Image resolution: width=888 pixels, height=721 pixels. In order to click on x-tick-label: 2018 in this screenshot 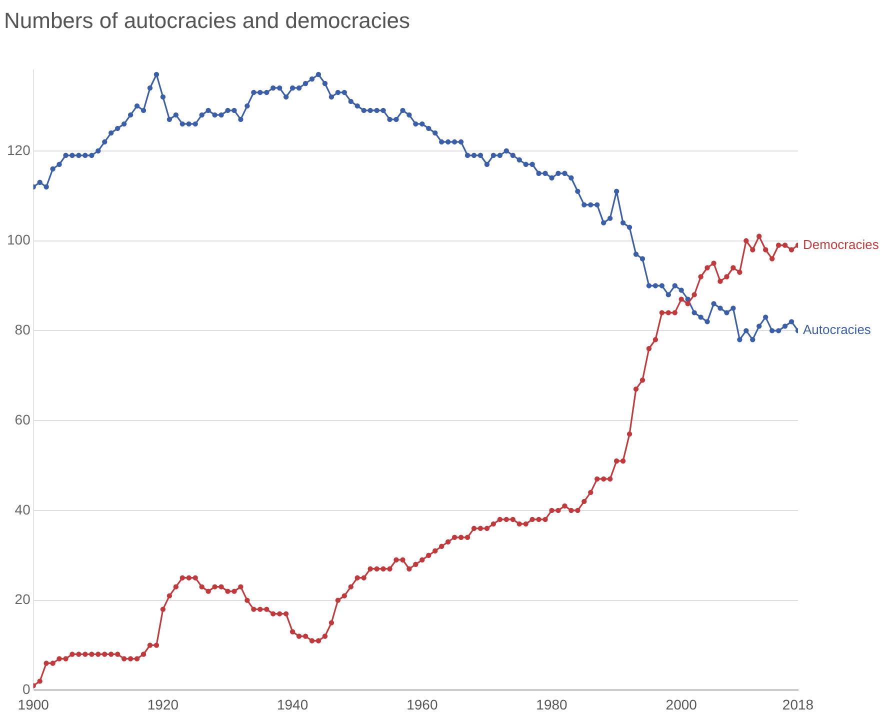, I will do `click(798, 704)`.